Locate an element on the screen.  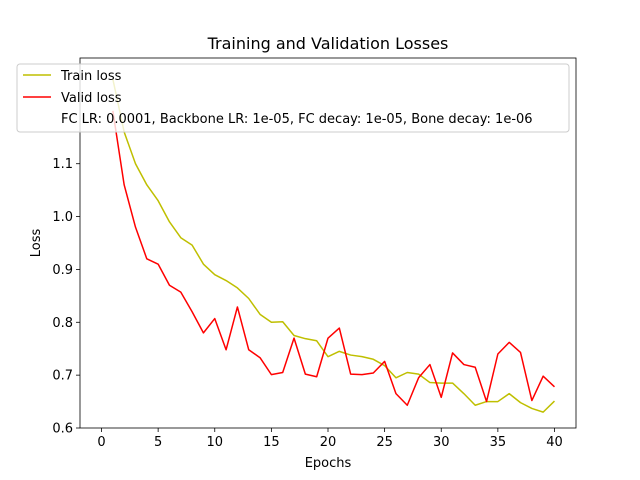
legend-box is located at coordinates (293, 98).